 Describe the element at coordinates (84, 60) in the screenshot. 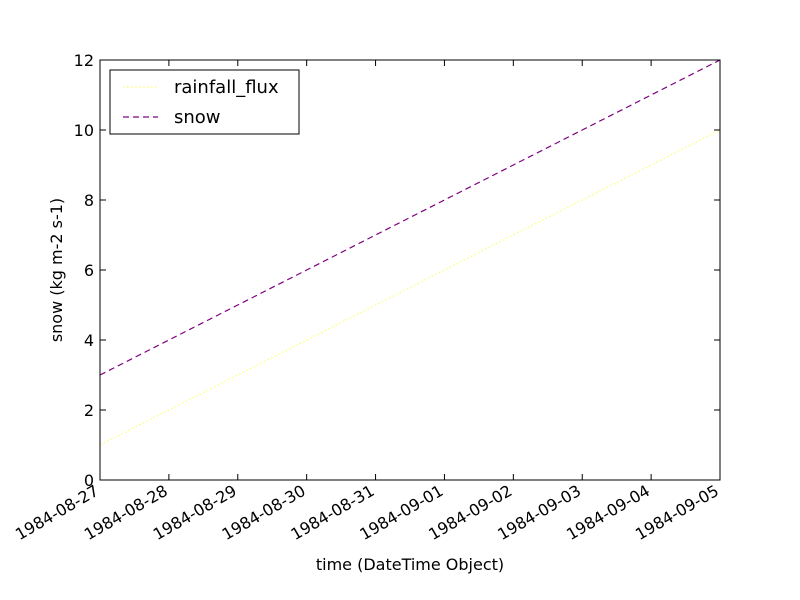

I see `y-tick-label: 12` at that location.